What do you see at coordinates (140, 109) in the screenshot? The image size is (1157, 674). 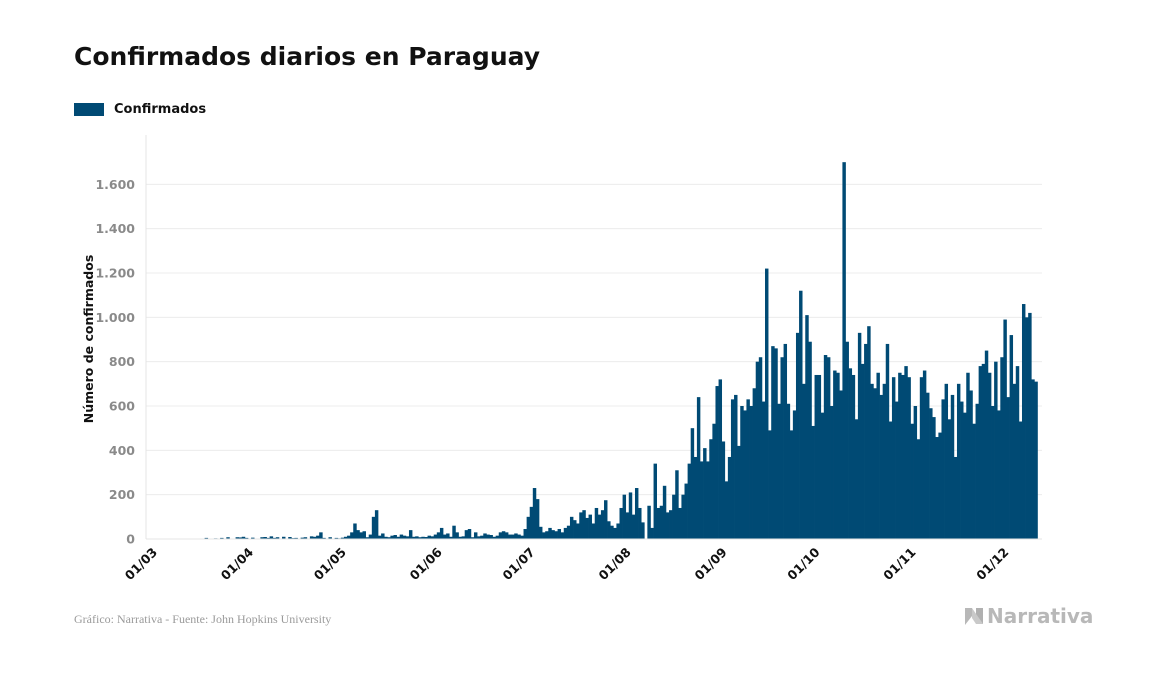 I see `legend: Confirmados` at bounding box center [140, 109].